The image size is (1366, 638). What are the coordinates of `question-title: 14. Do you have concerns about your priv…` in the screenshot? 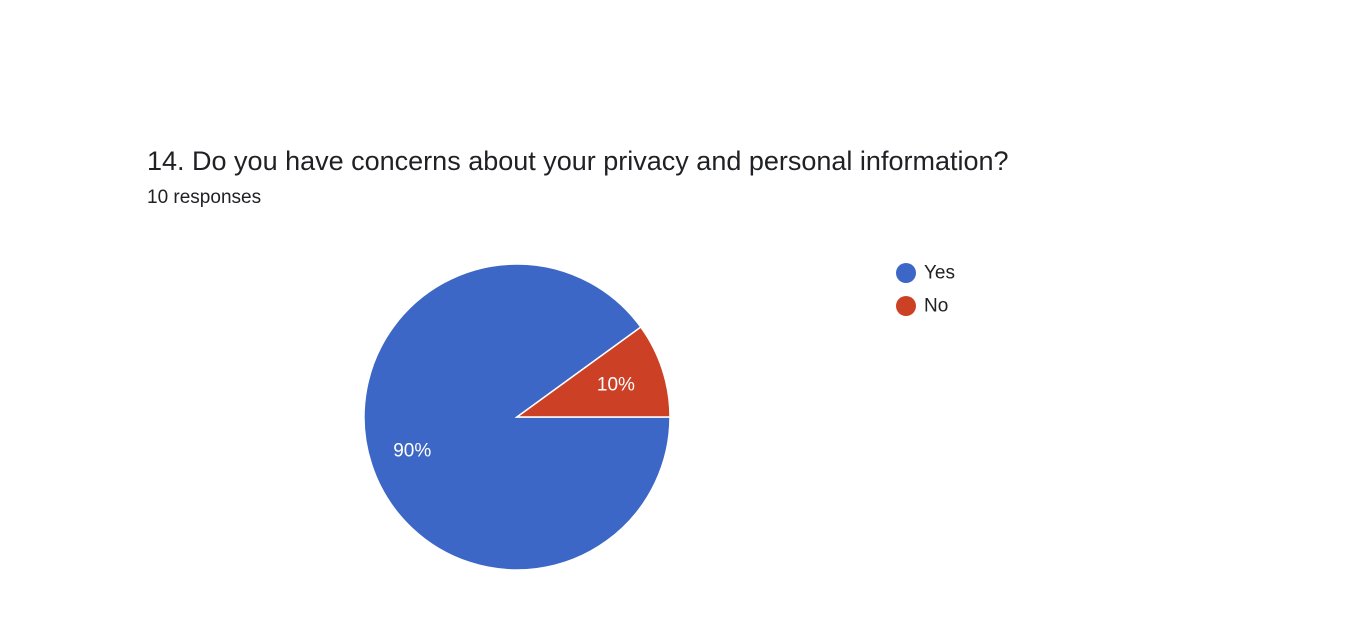 It's located at (578, 161).